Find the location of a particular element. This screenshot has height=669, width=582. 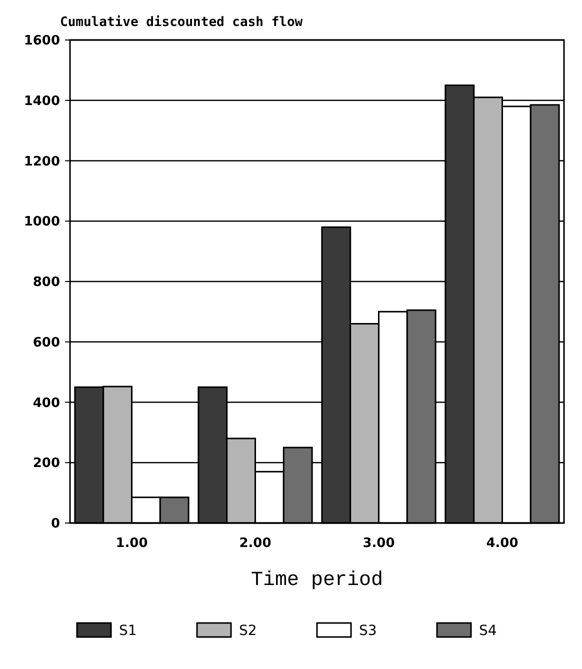

y-tick-label: 1600 is located at coordinates (42, 41).